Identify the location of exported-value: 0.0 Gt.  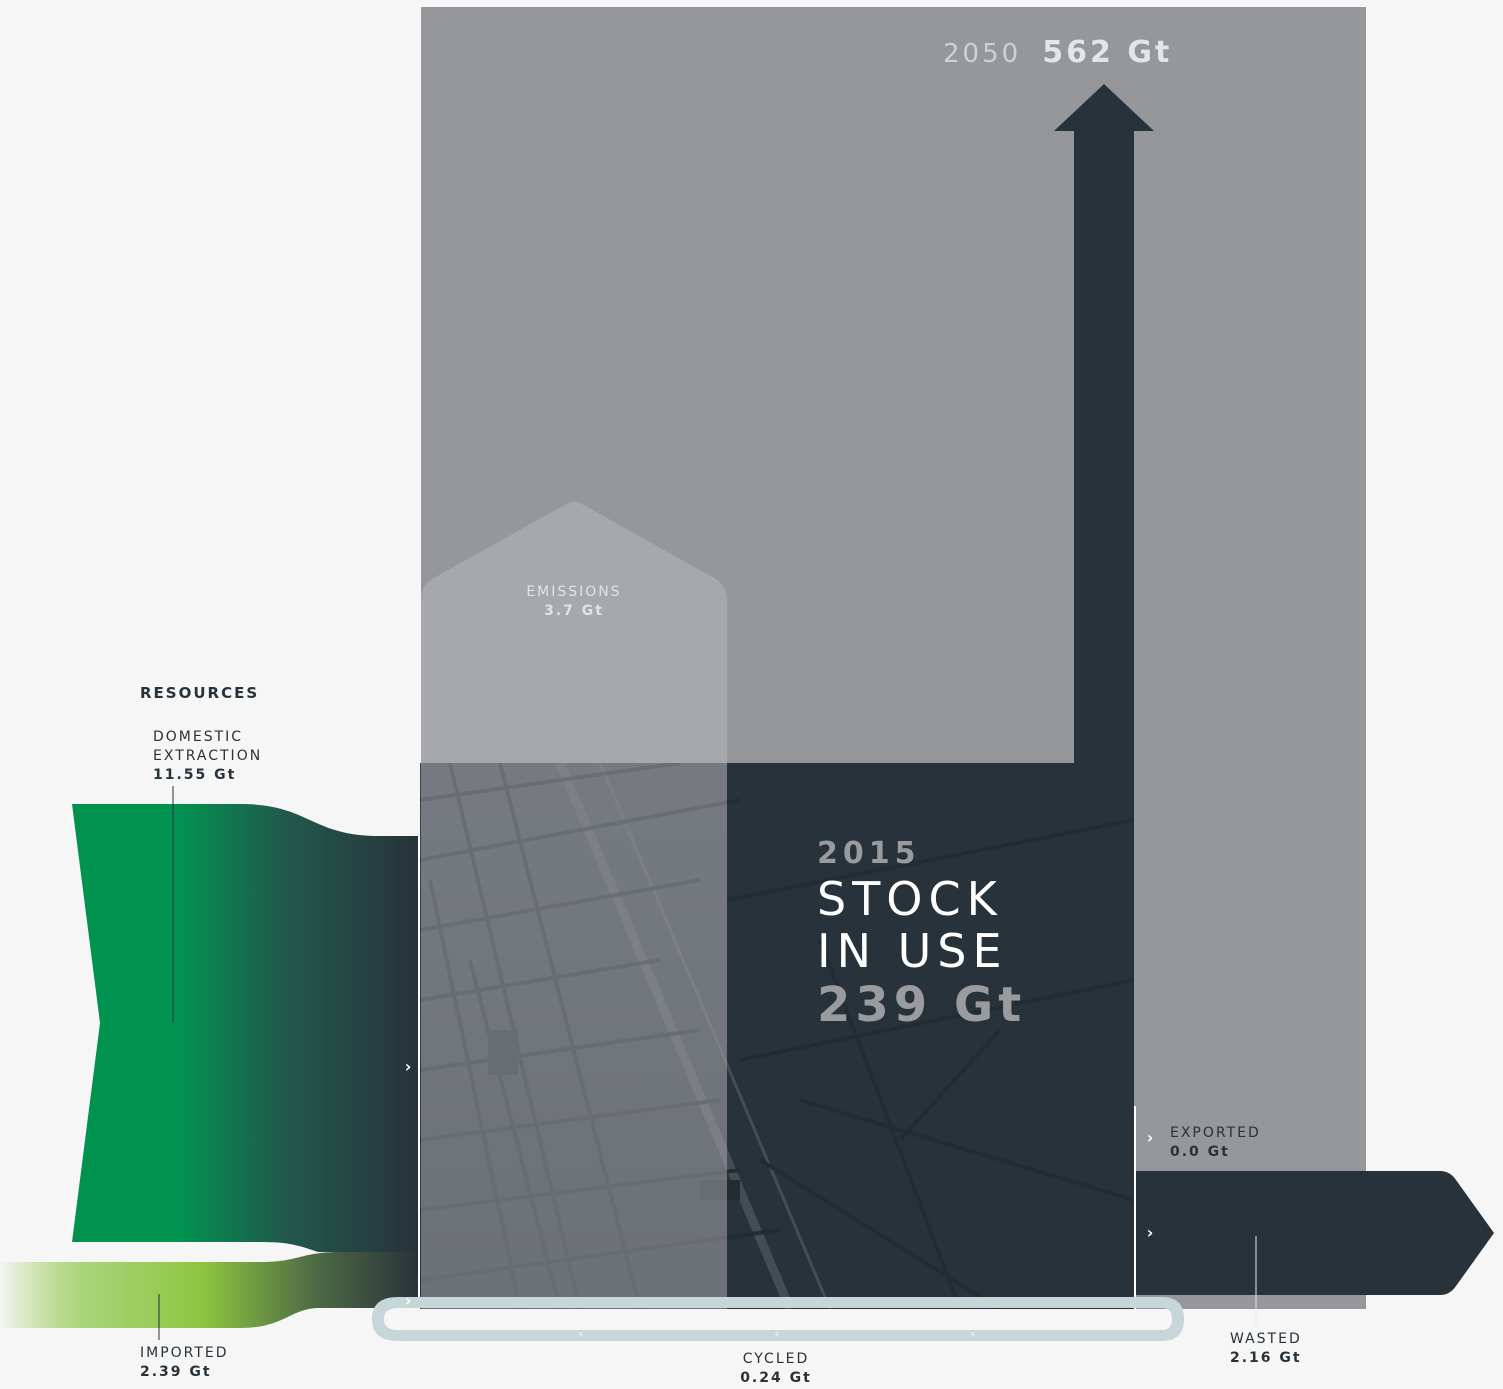
(1200, 1152).